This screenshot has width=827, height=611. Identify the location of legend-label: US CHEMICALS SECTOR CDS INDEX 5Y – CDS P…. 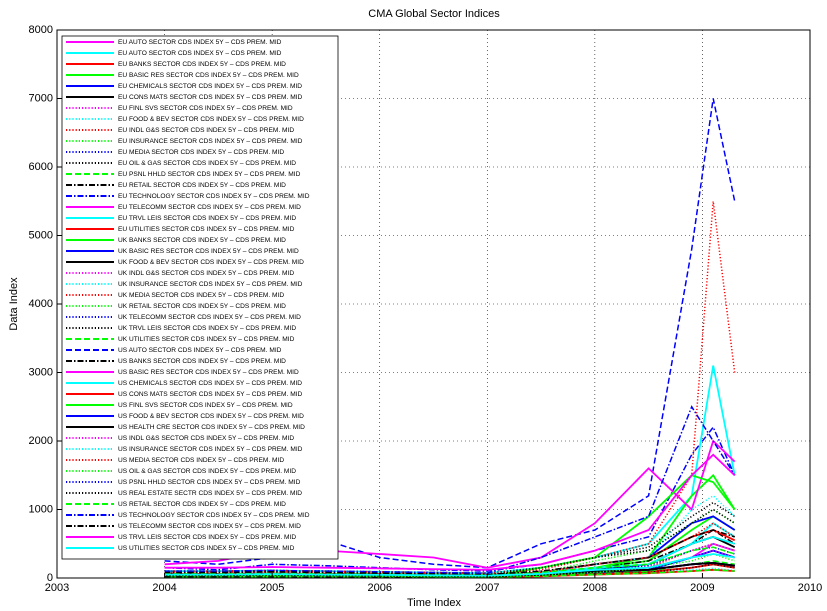
(210, 383).